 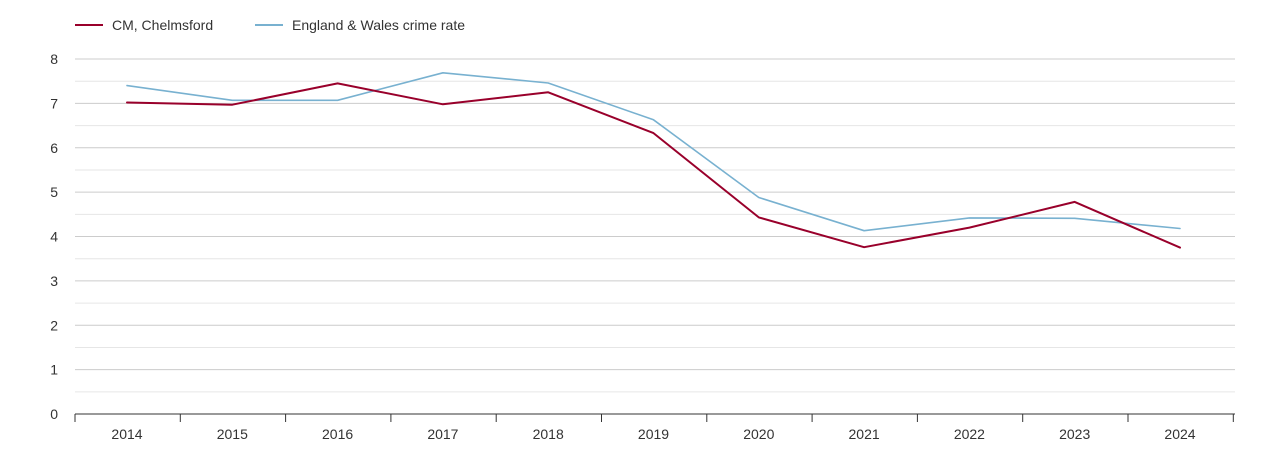 What do you see at coordinates (337, 434) in the screenshot?
I see `x-tick-label: 2016` at bounding box center [337, 434].